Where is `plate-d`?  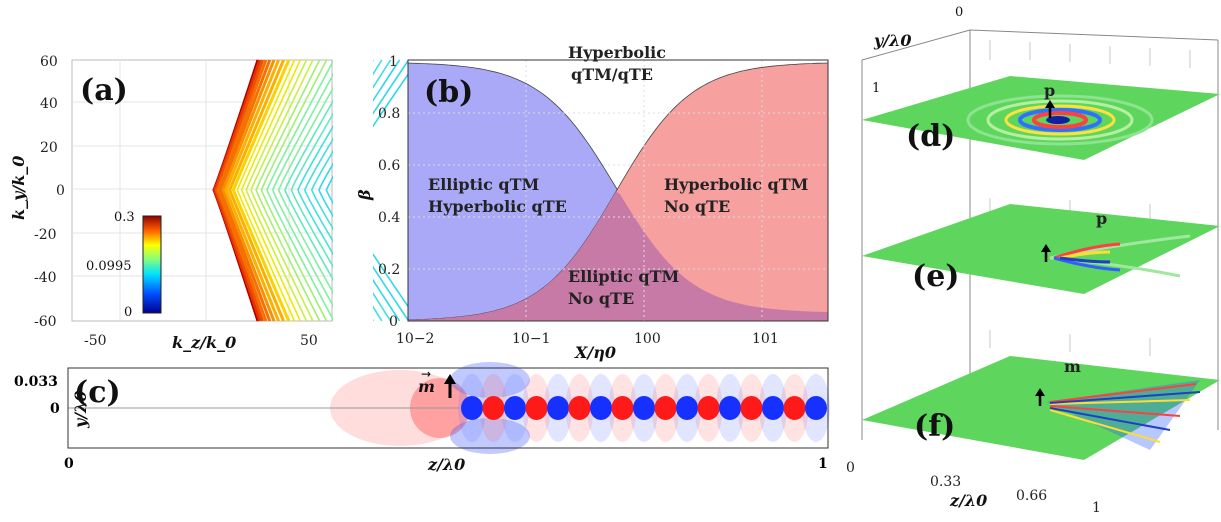 plate-d is located at coordinates (1041, 118).